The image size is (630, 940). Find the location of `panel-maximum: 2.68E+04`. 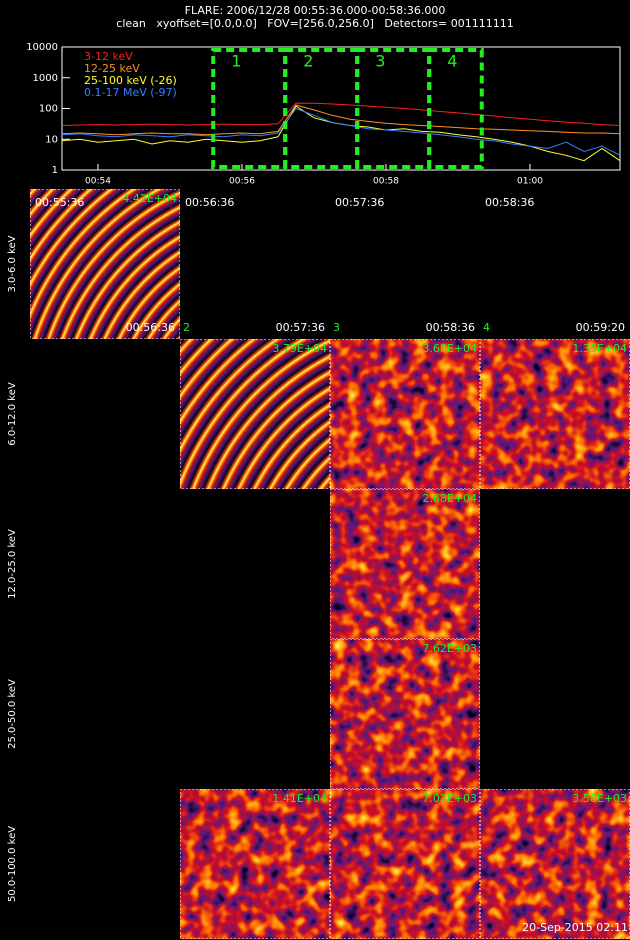

panel-maximum: 2.68E+04 is located at coordinates (449, 498).